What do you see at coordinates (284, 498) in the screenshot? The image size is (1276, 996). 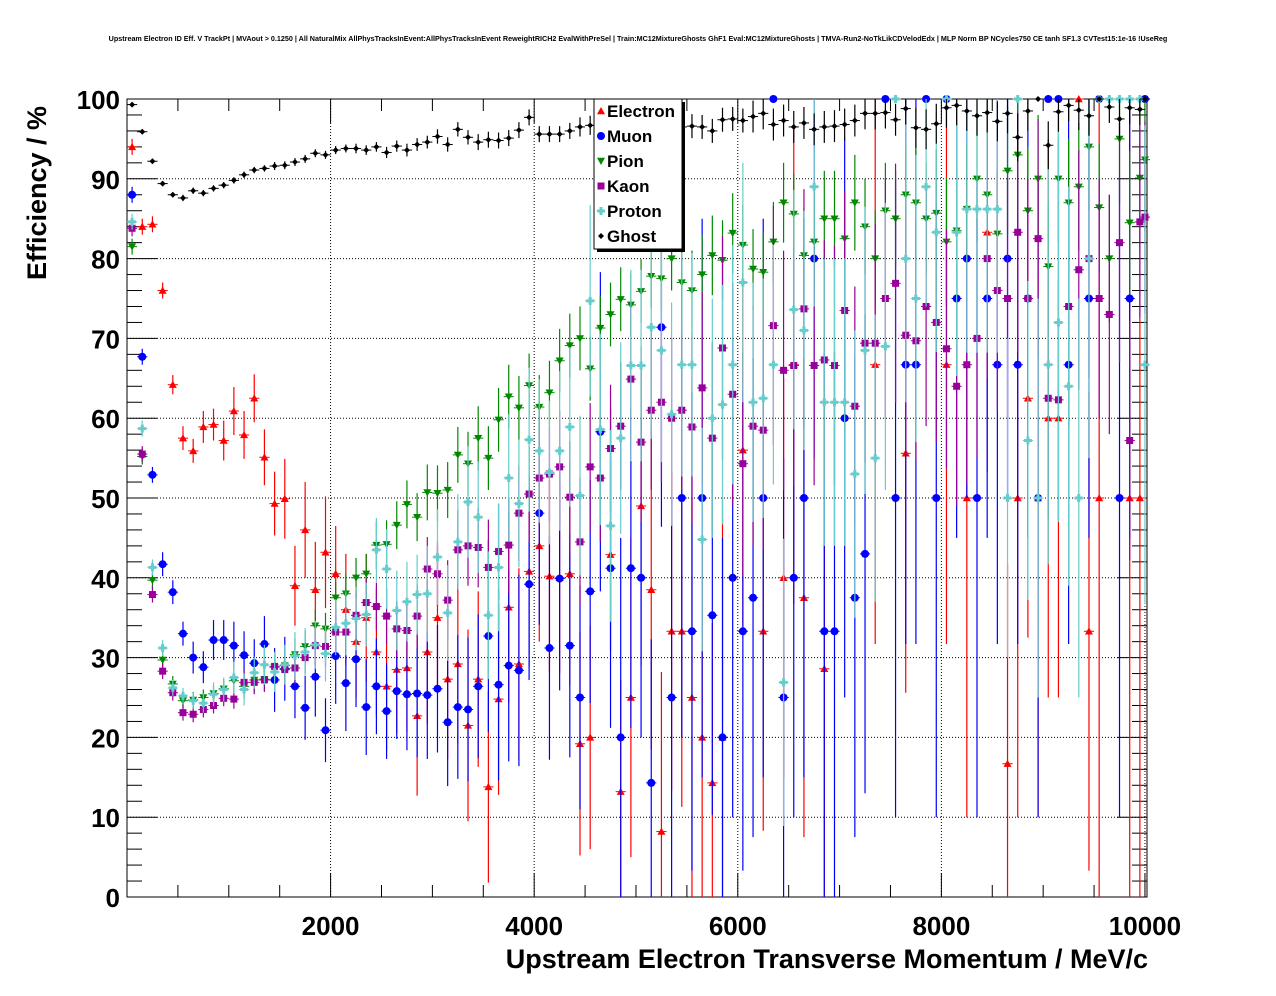 I see `data-point-electron` at bounding box center [284, 498].